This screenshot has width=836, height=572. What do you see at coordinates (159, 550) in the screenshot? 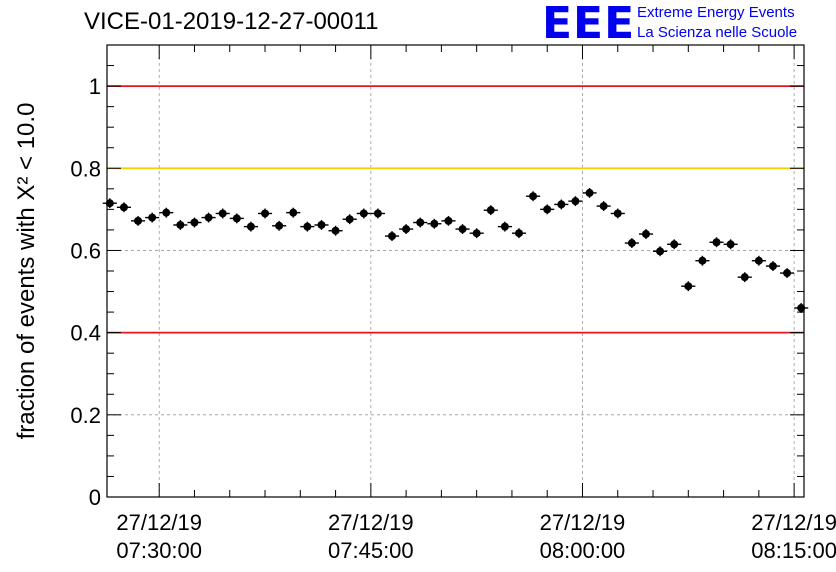
I see `x-tick-label-time: 07:30:00` at bounding box center [159, 550].